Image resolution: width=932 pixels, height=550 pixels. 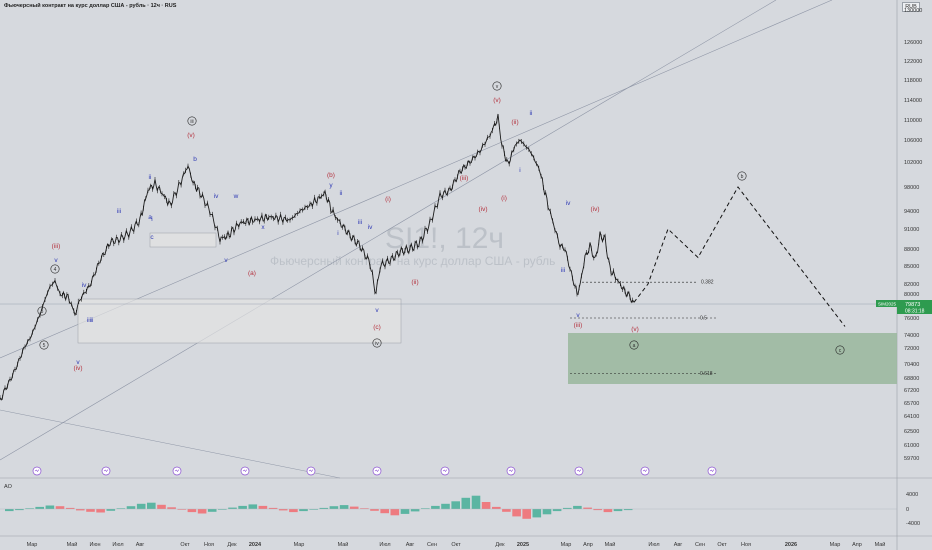 I want to click on price-tick: 126000, so click(x=913, y=43).